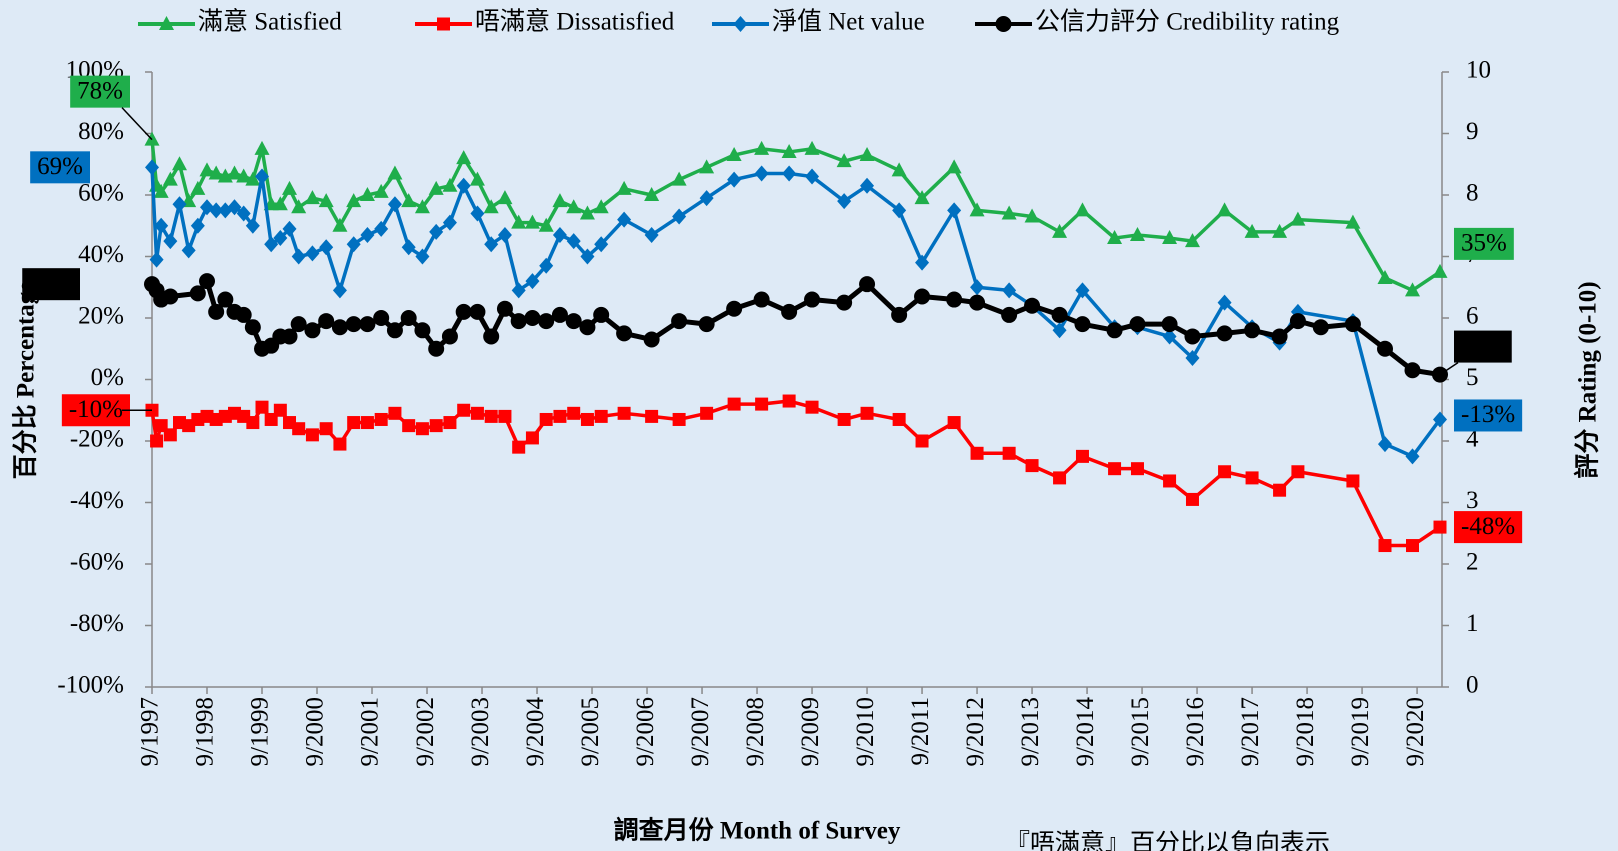 This screenshot has height=851, width=1618. Describe the element at coordinates (1472, 562) in the screenshot. I see `y2-tick-label: 2` at that location.